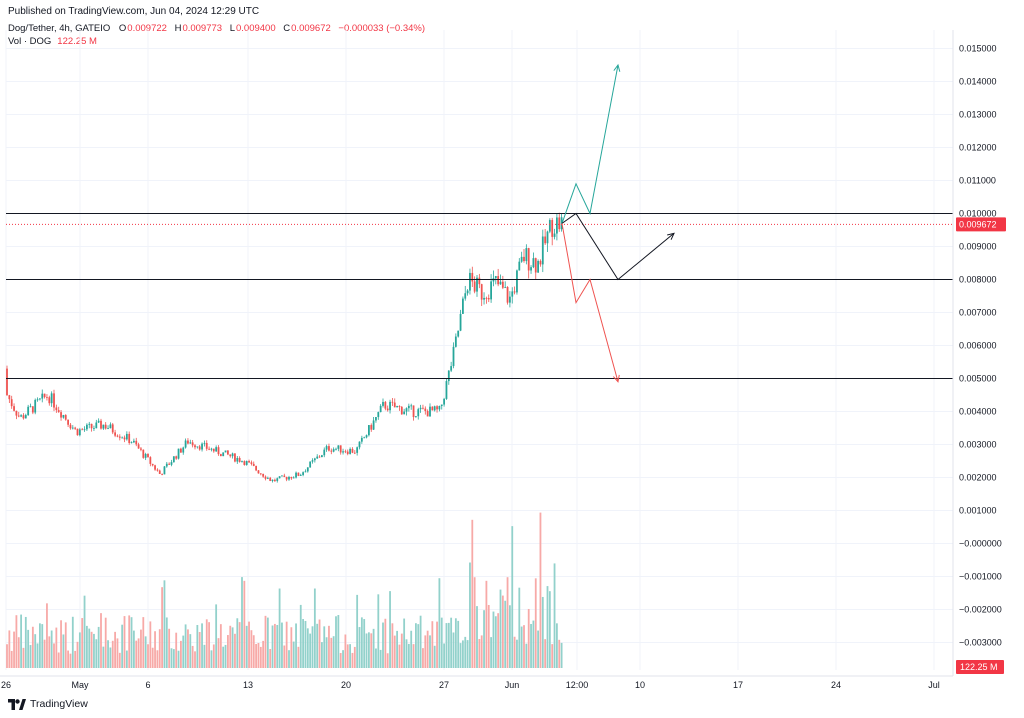  I want to click on price-tick-label: 0.015000, so click(978, 49).